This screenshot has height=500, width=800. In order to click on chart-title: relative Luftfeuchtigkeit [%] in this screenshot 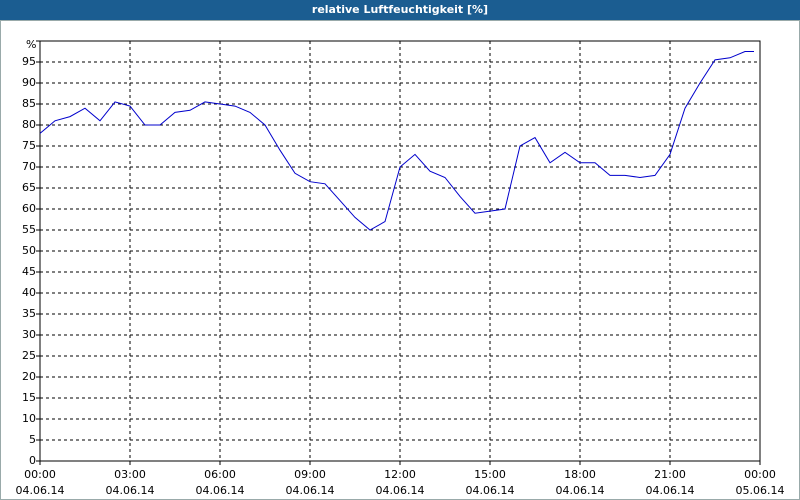, I will do `click(400, 9)`.